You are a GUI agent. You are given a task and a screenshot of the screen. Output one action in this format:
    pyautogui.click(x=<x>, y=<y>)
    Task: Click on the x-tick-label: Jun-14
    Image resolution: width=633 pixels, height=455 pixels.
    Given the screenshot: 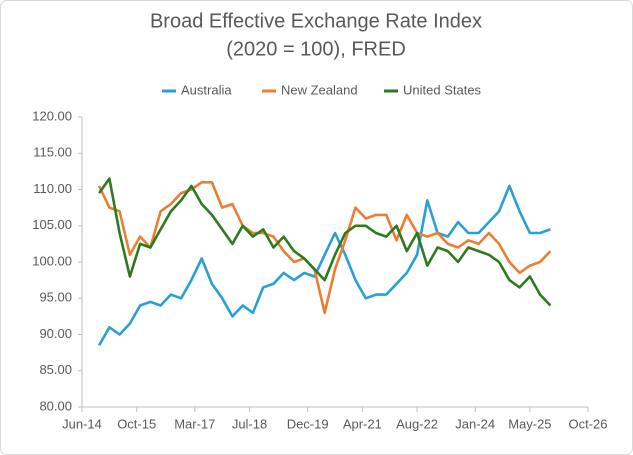 What is the action you would take?
    pyautogui.click(x=82, y=423)
    